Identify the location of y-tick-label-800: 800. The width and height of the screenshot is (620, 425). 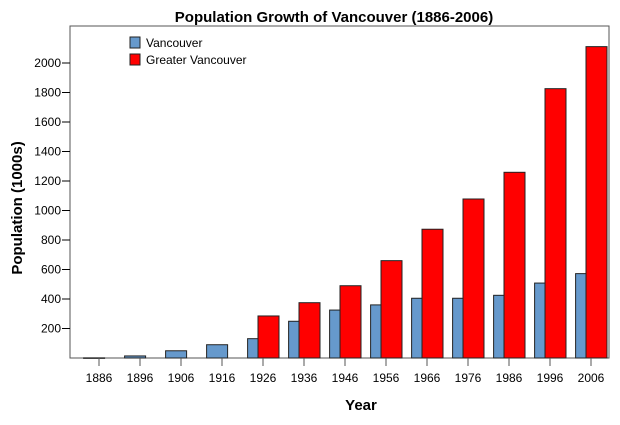
(51, 240).